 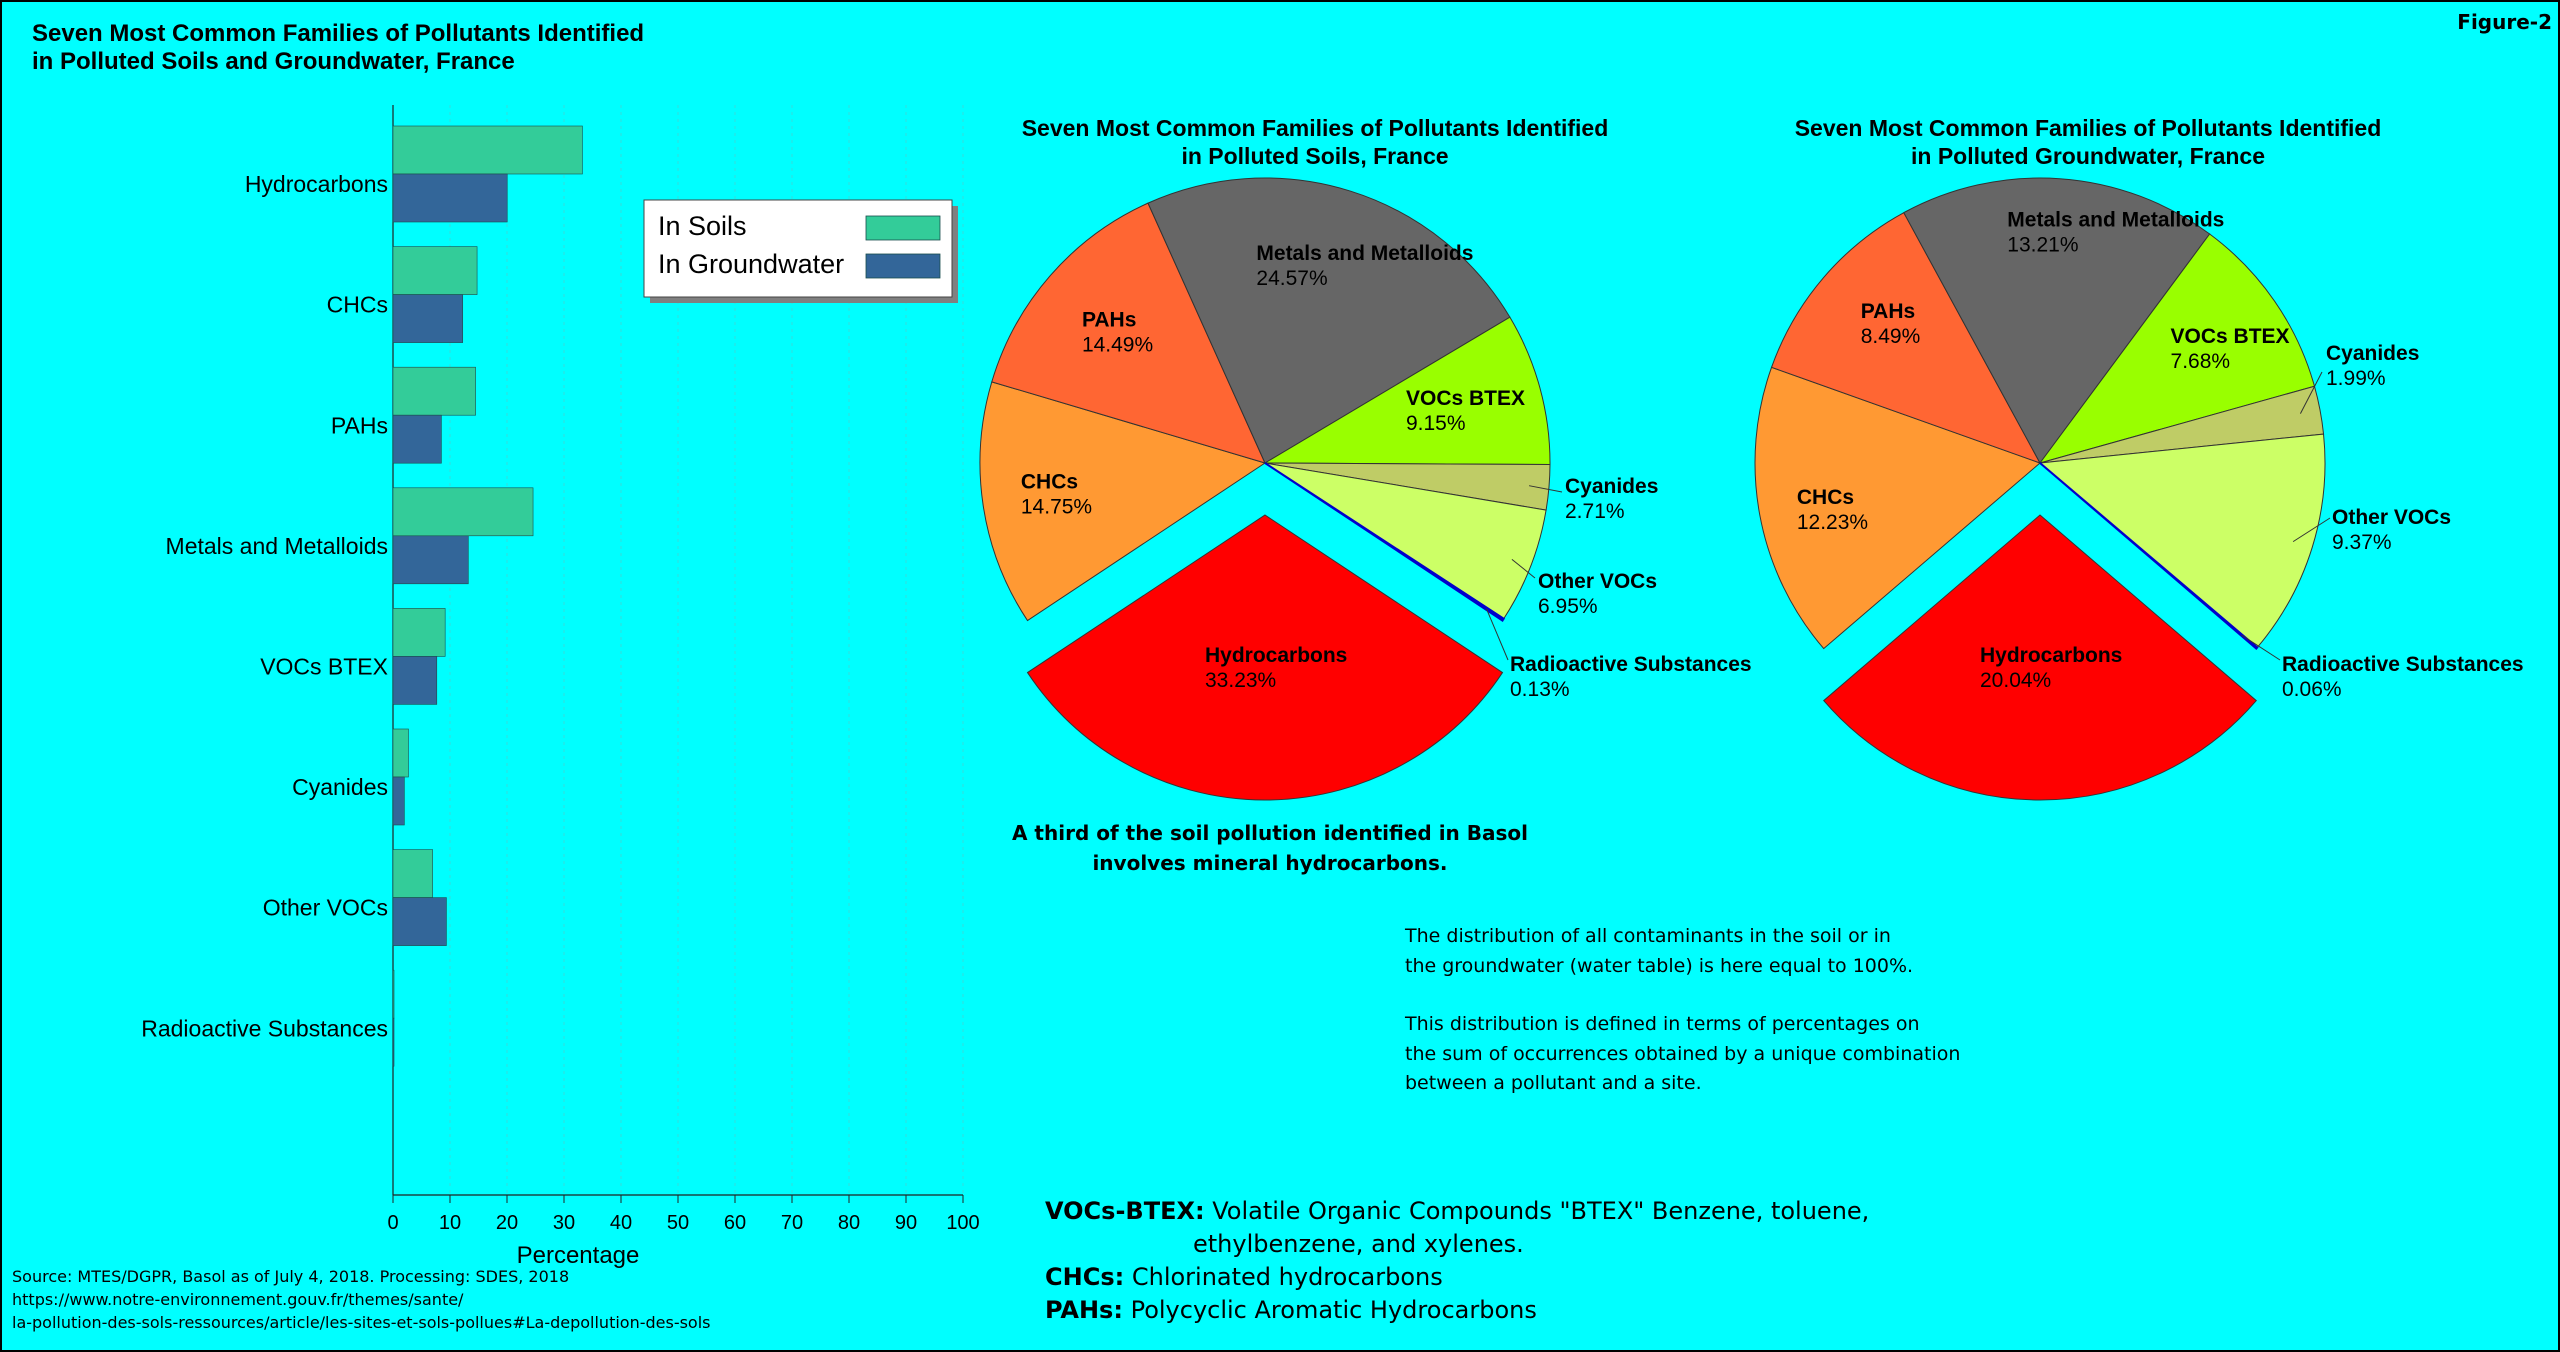 What do you see at coordinates (2261, 647) in the screenshot?
I see `pie-groundwater-leader-radioactive-substances` at bounding box center [2261, 647].